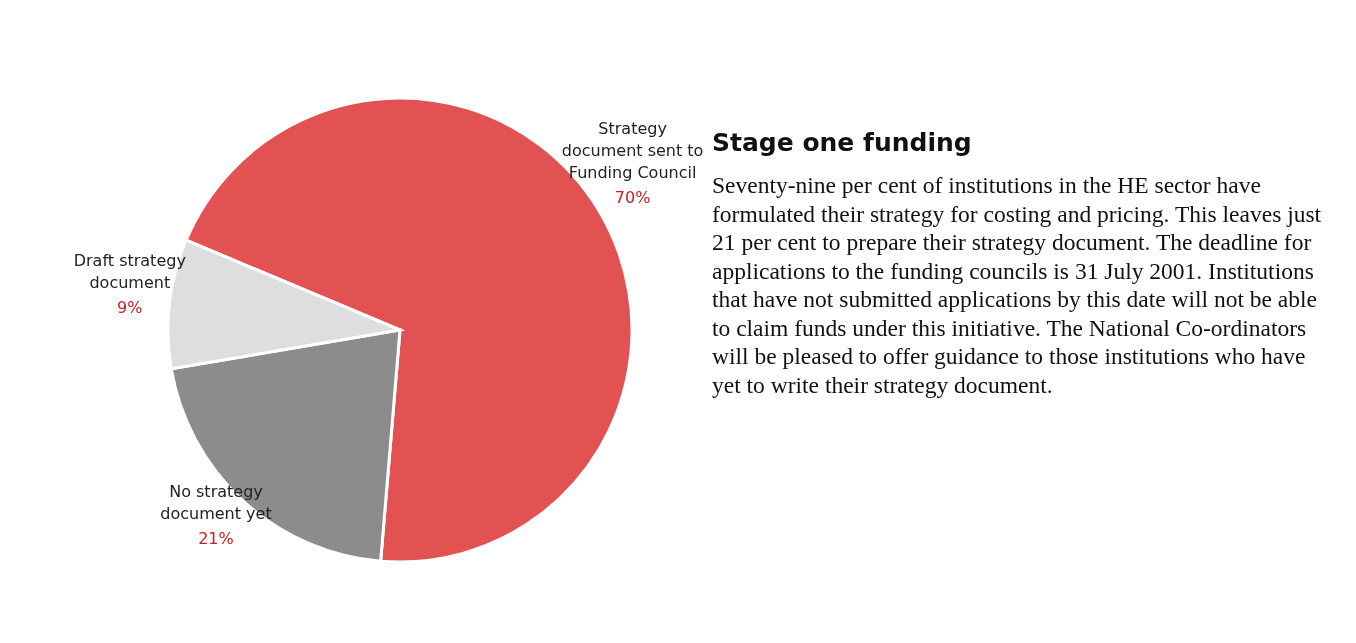 The height and width of the screenshot is (643, 1356). Describe the element at coordinates (216, 539) in the screenshot. I see `data-label: 21%` at that location.